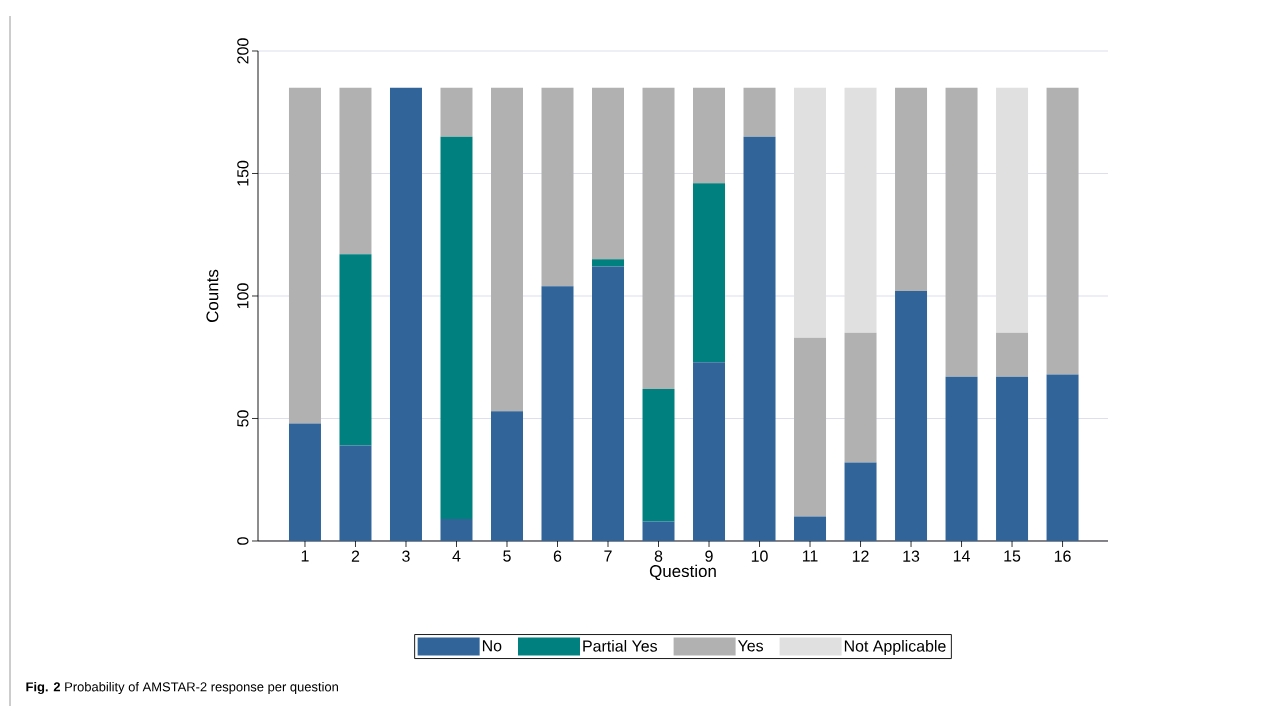 This screenshot has height=706, width=1284. Describe the element at coordinates (212, 295) in the screenshot. I see `y-axis-title: Counts` at that location.